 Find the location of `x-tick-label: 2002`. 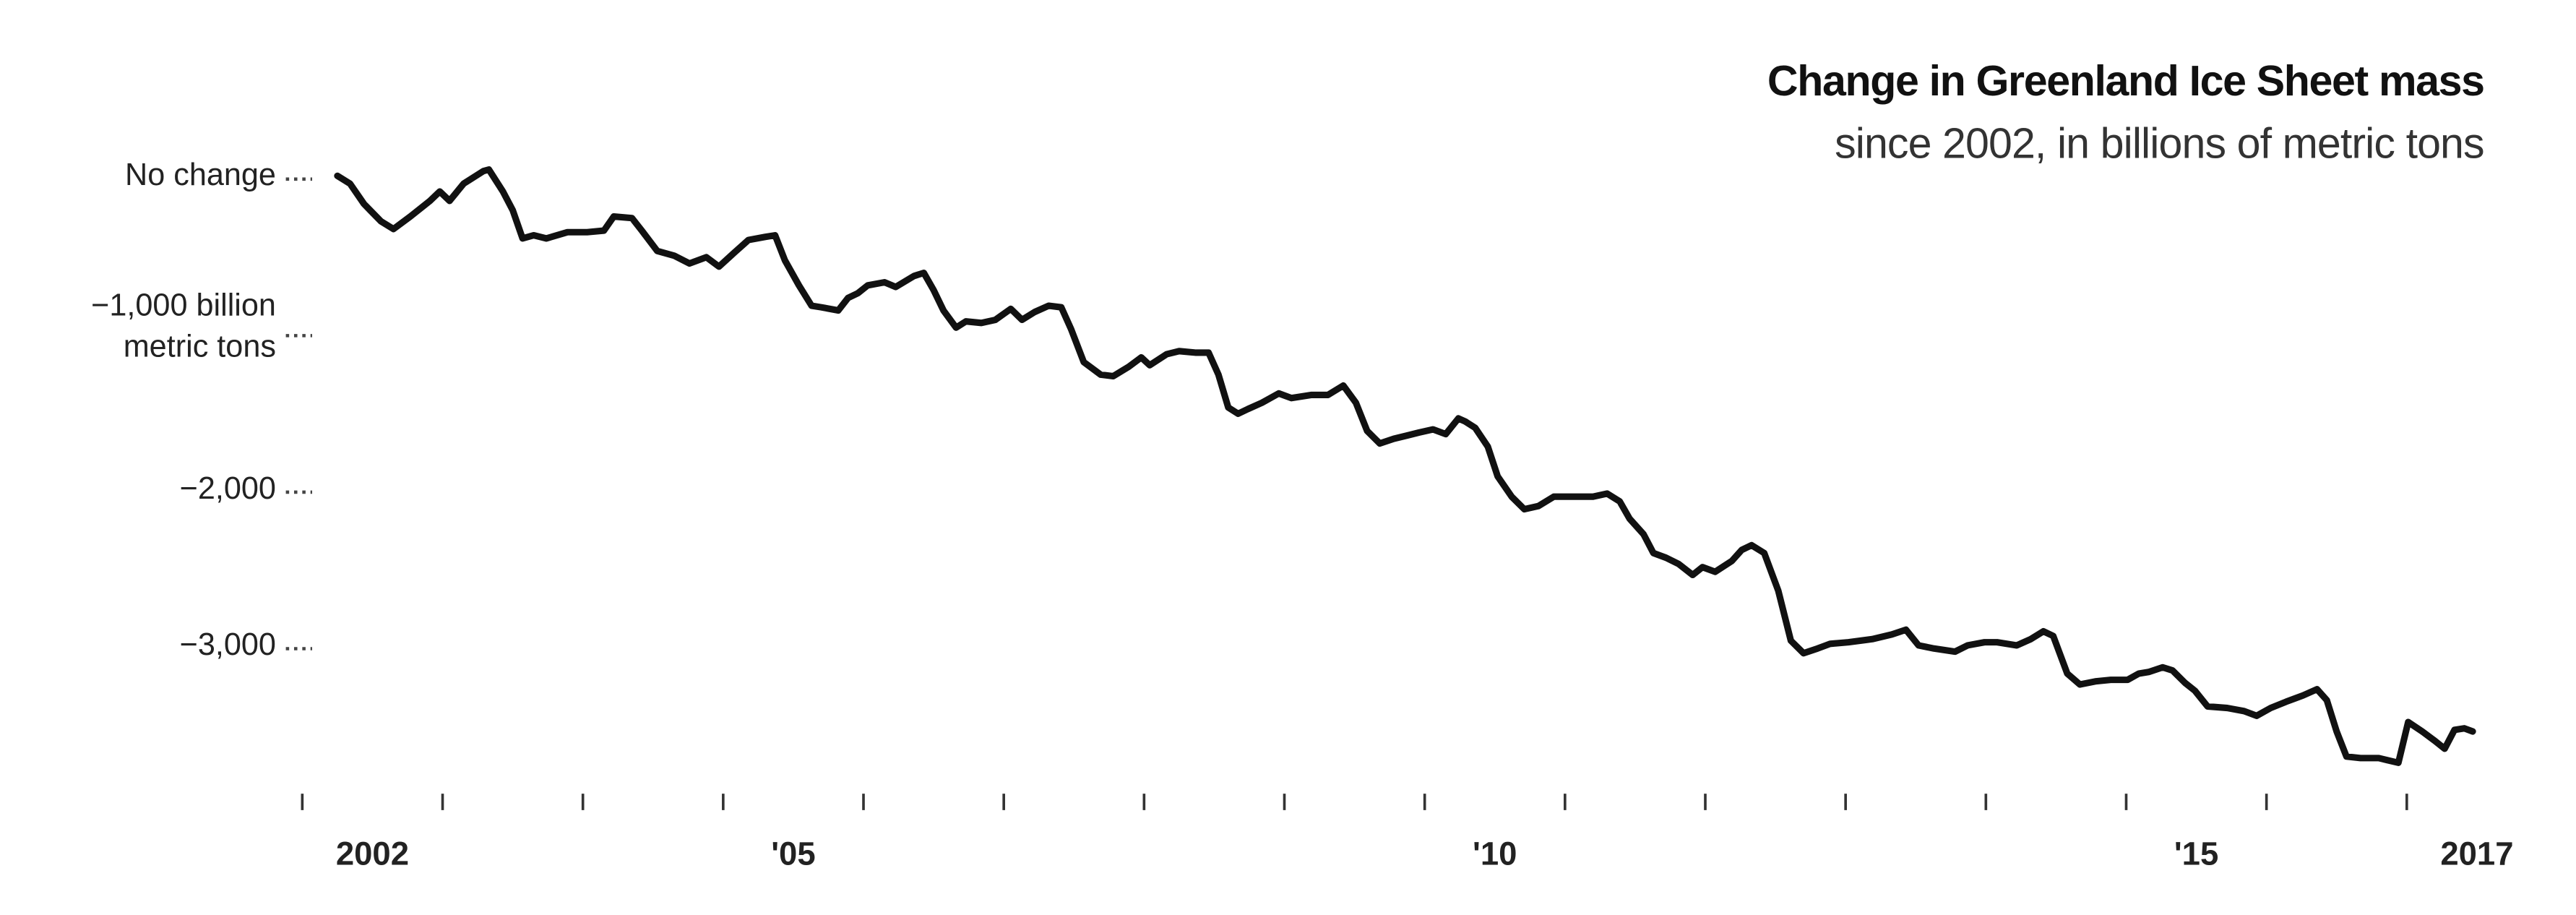

x-tick-label: 2002 is located at coordinates (372, 853).